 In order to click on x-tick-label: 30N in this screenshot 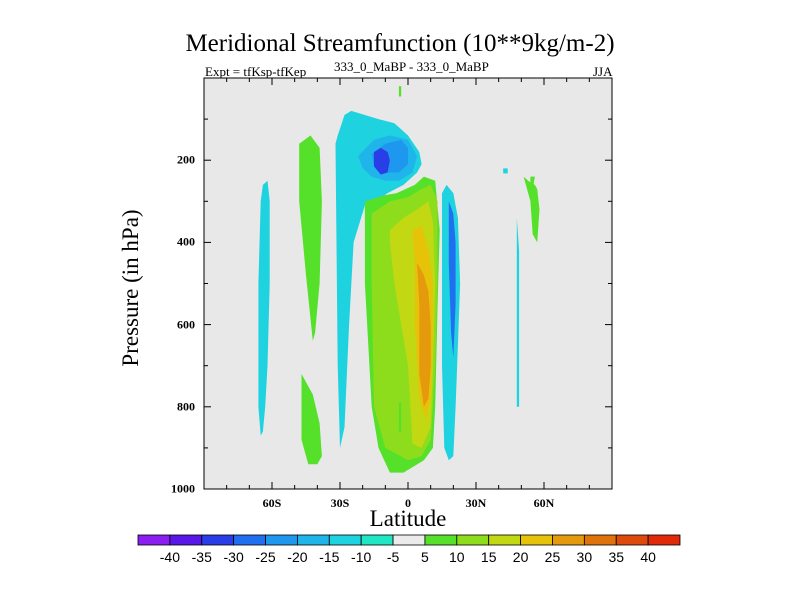, I will do `click(476, 503)`.